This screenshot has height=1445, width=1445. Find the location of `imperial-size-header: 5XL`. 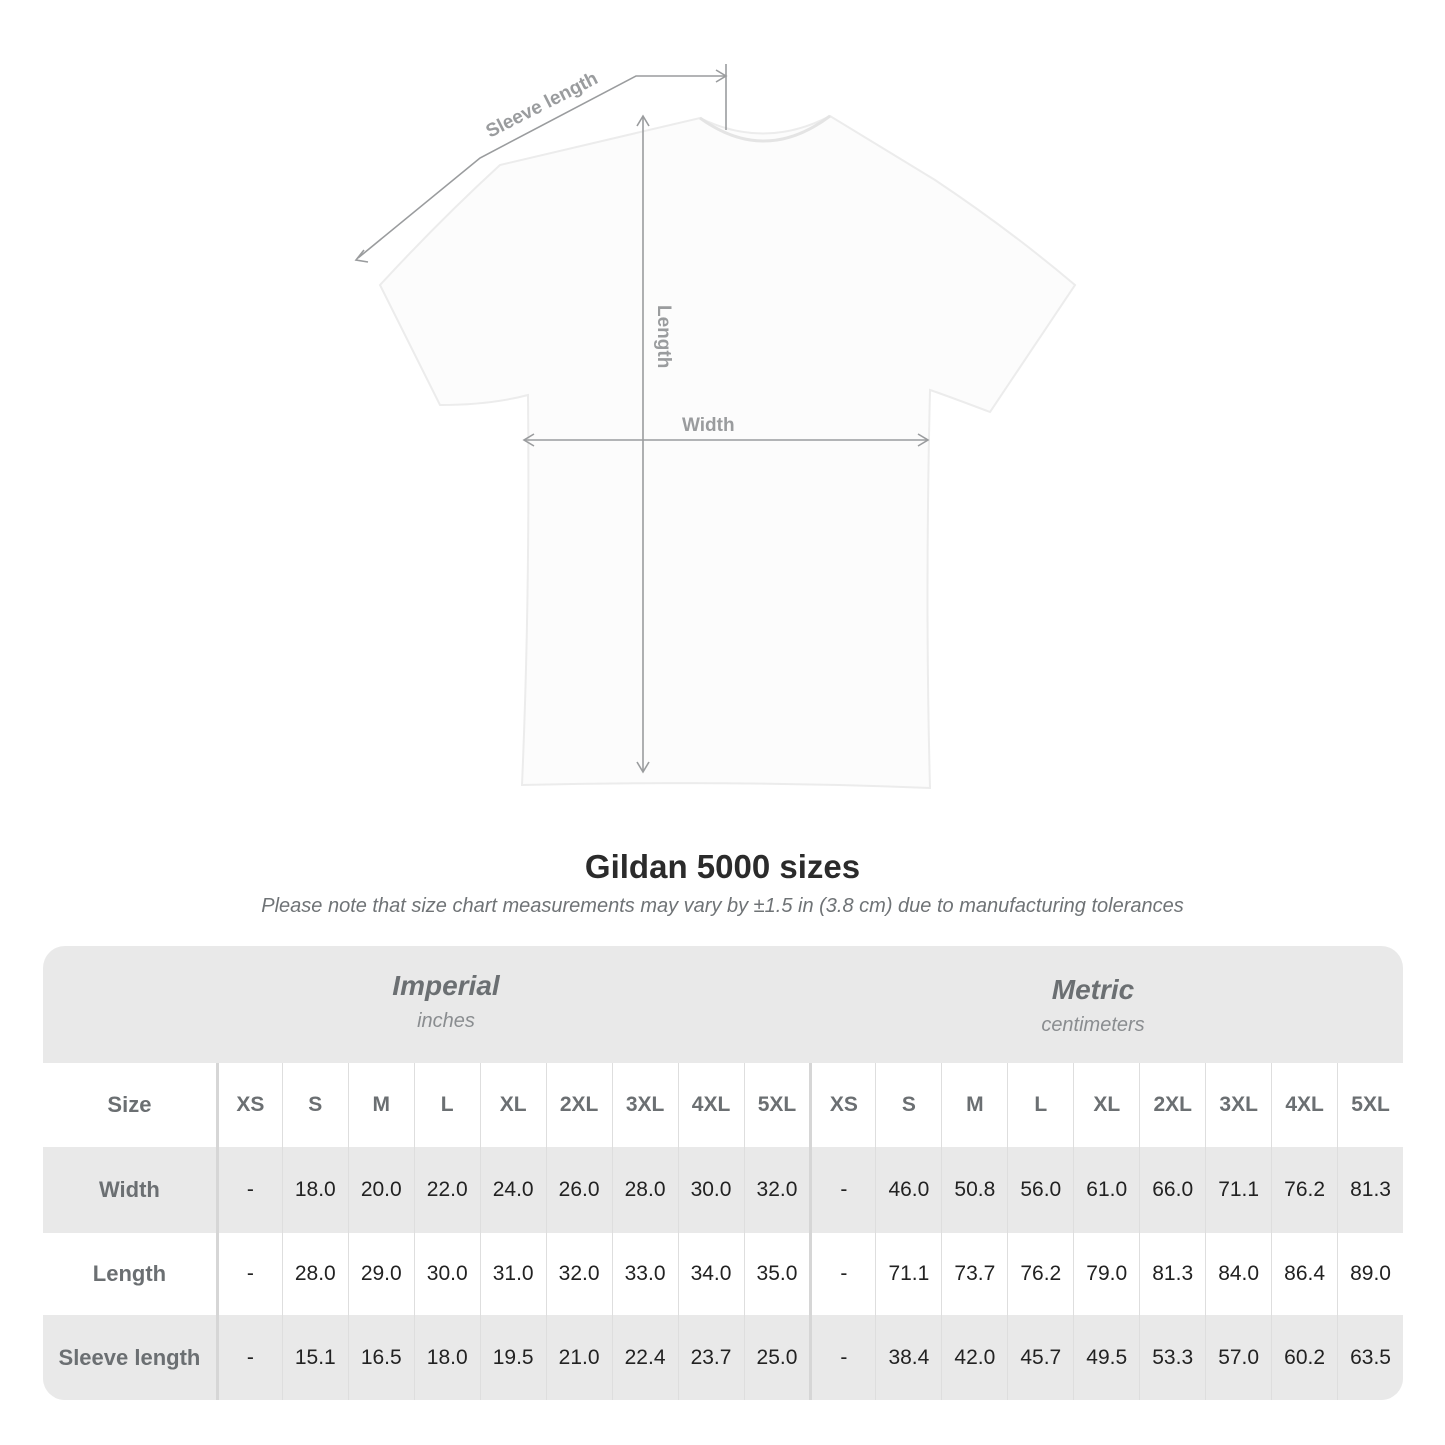

imperial-size-header: 5XL is located at coordinates (776, 1105).